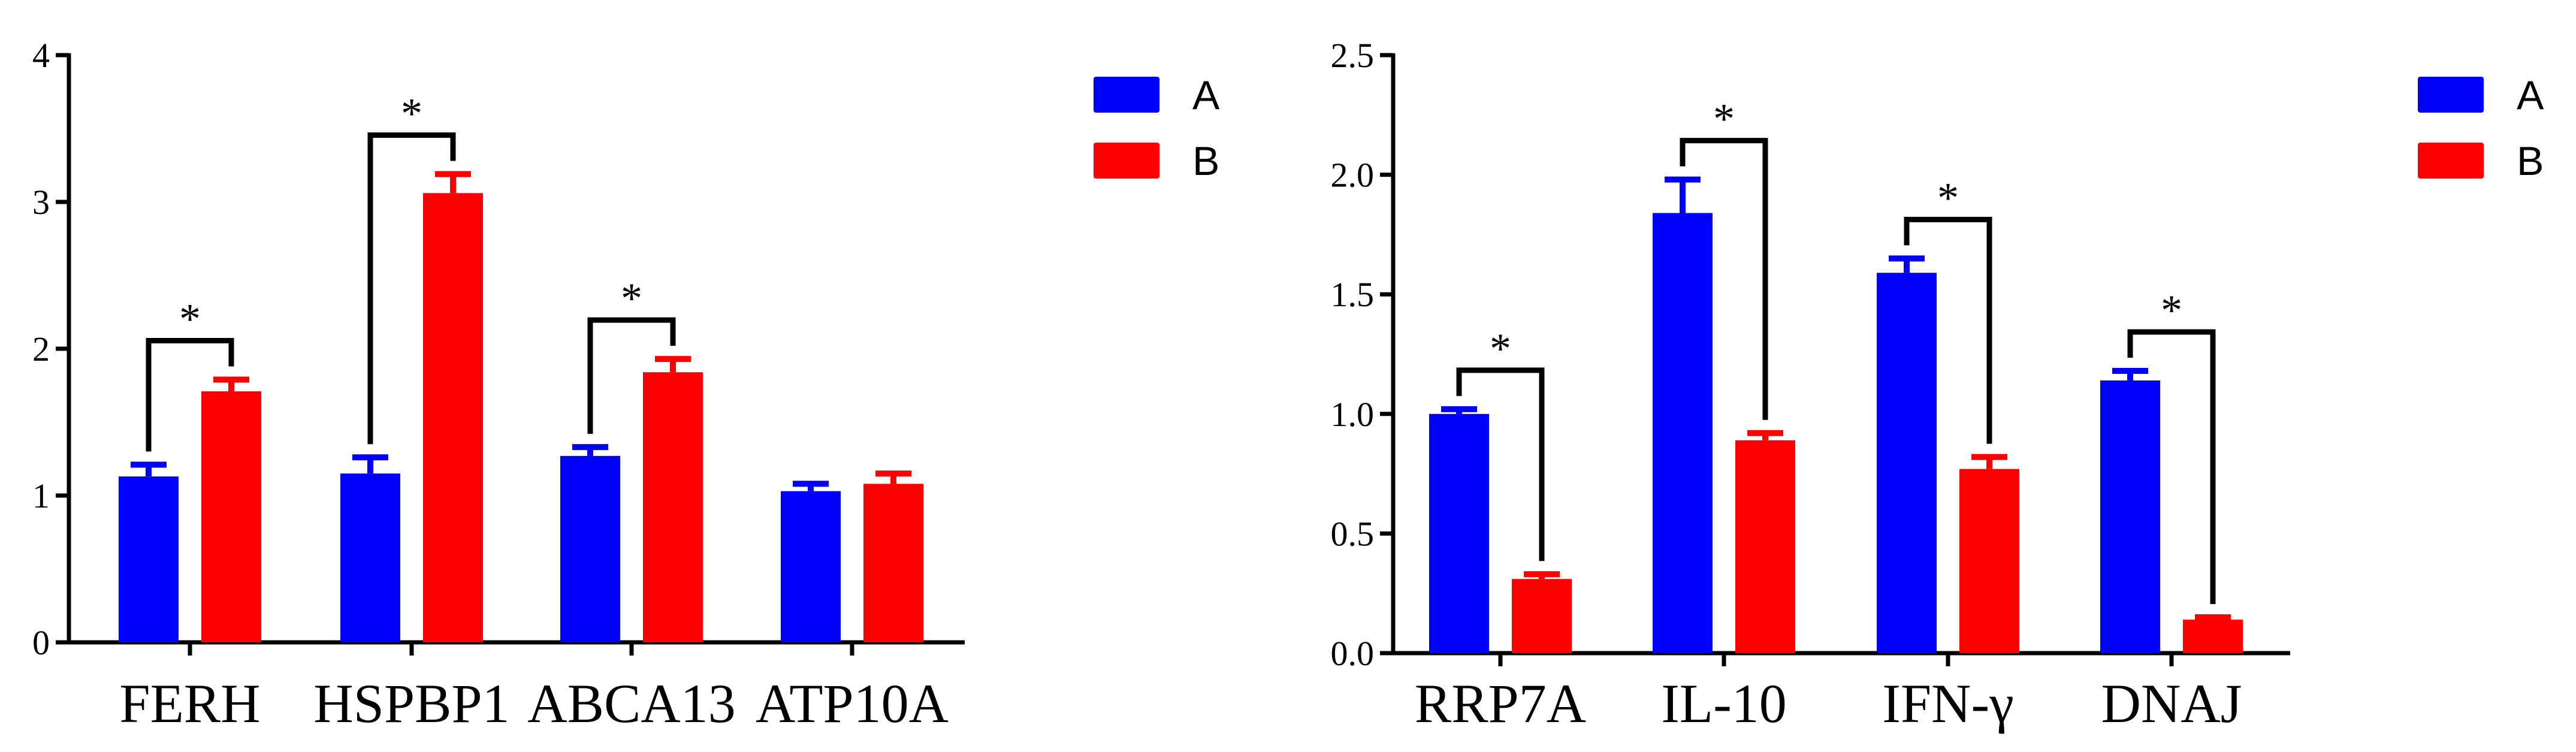  Describe the element at coordinates (2172, 703) in the screenshot. I see `x-tick-label: DNAJ` at that location.